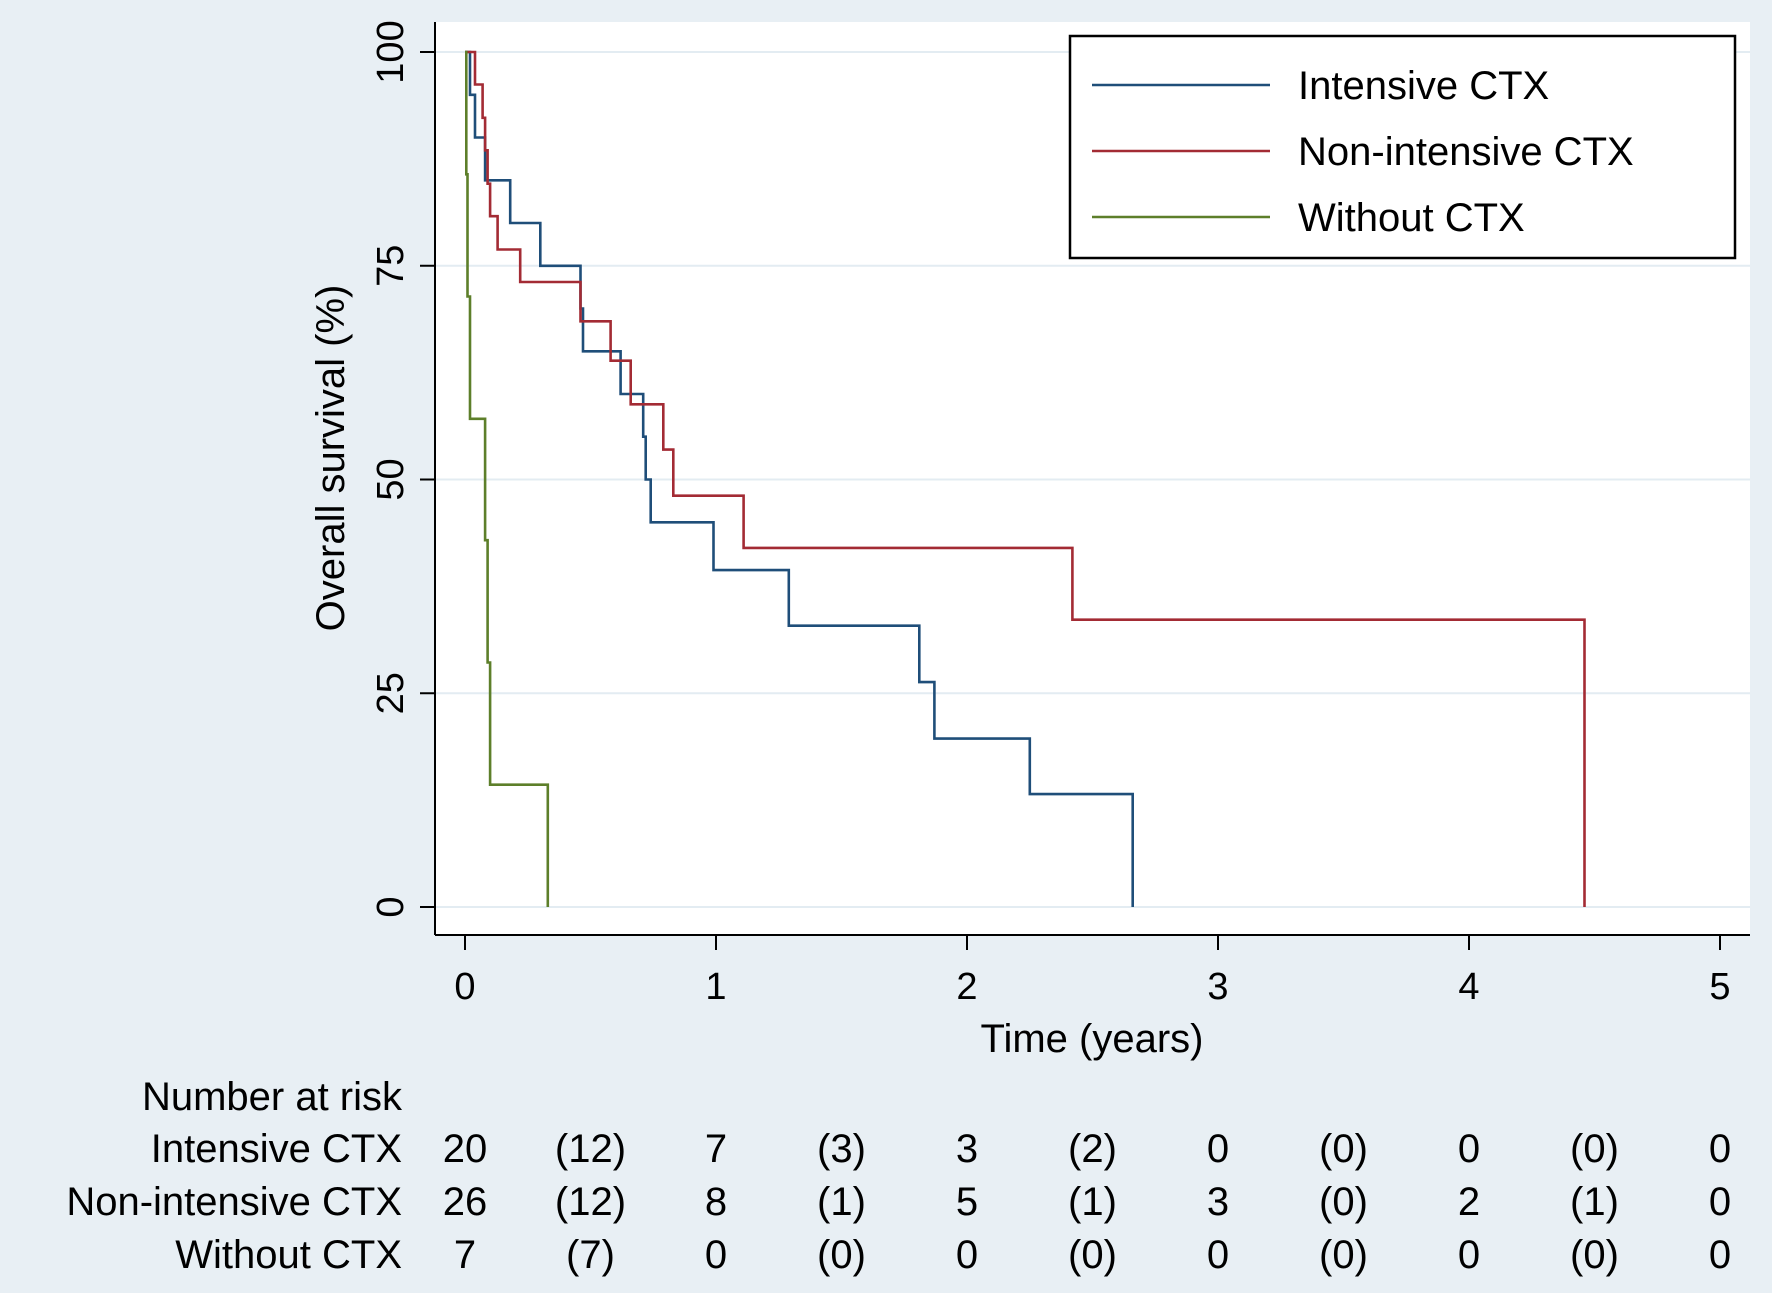 The height and width of the screenshot is (1293, 1772). I want to click on y-tick-label: 50, so click(391, 479).